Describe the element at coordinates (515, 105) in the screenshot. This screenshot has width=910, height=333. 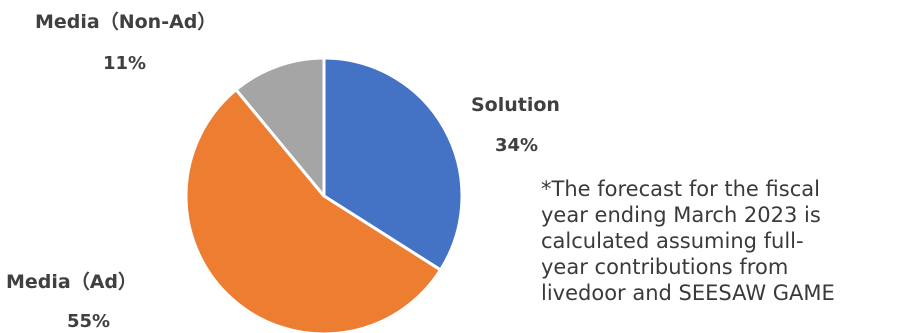
I see `slice-label-solution: Solution` at that location.